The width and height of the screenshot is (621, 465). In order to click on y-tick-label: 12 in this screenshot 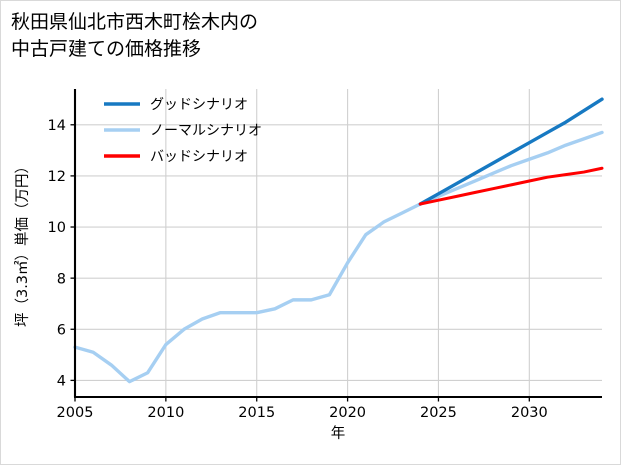, I will do `click(57, 177)`.